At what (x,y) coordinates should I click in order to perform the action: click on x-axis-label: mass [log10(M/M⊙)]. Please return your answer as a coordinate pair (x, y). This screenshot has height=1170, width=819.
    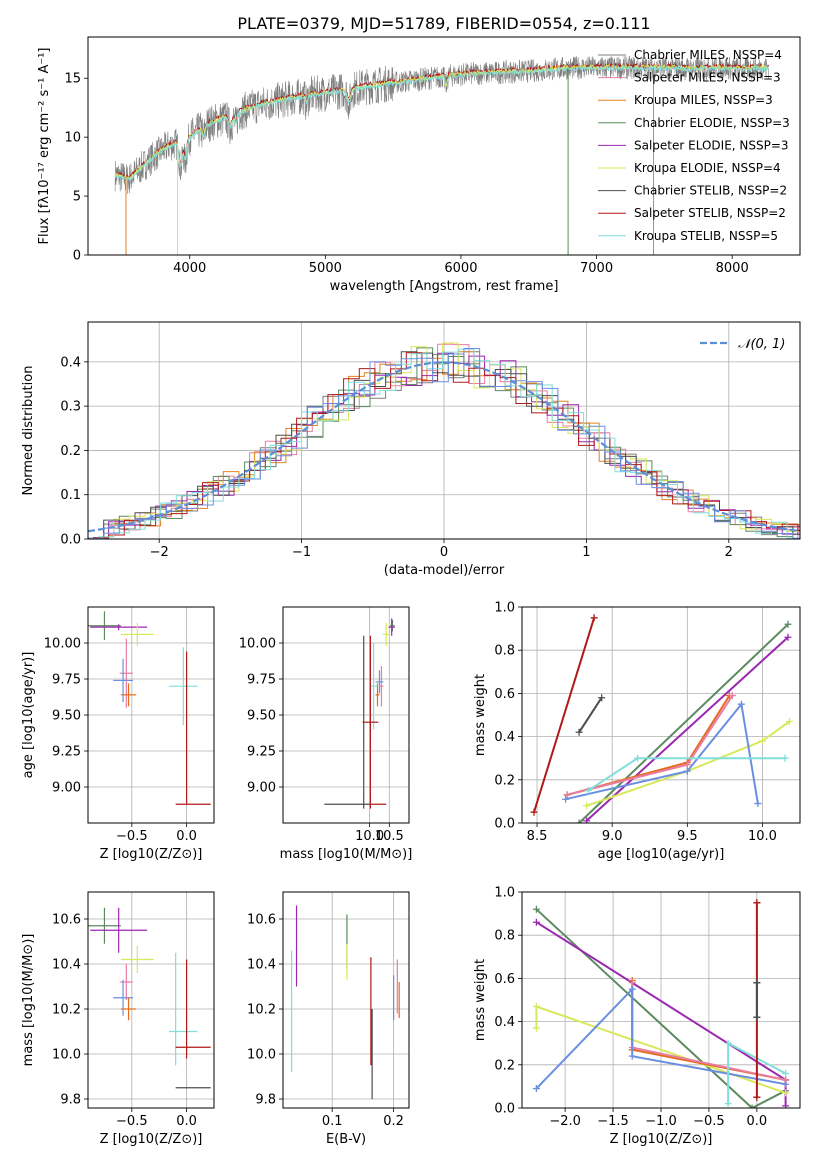
    Looking at the image, I should click on (346, 854).